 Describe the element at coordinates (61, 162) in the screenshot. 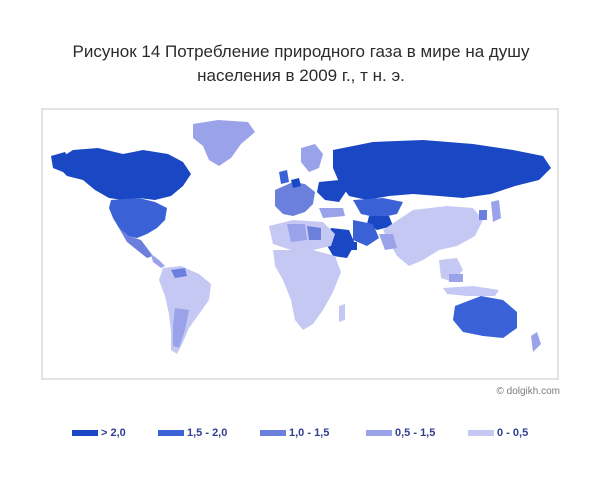

I see `region-alaska` at that location.